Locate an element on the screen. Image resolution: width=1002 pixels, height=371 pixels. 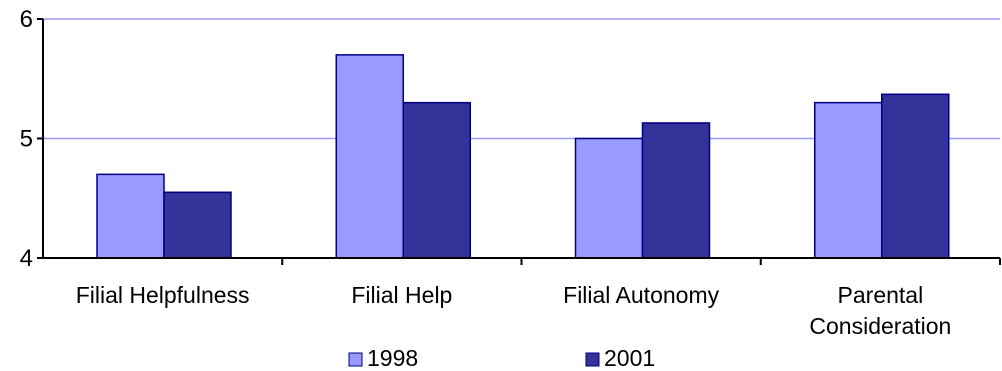
category-label: Filial Autonomy is located at coordinates (641, 295).